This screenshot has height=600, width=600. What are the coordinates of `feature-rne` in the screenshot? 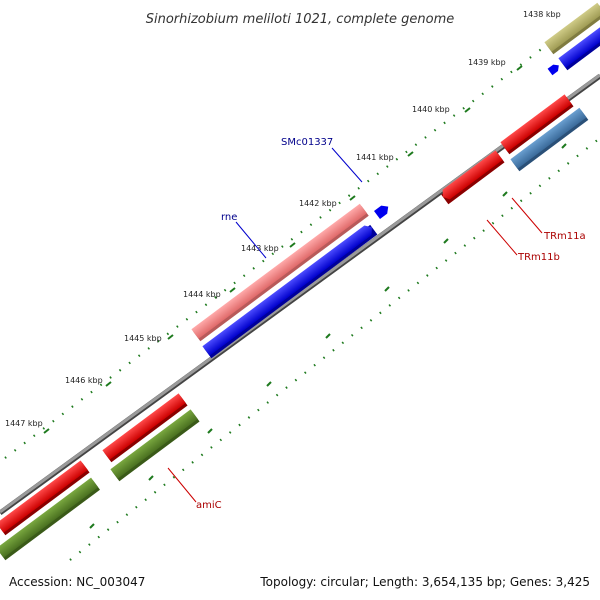 It's located at (290, 290).